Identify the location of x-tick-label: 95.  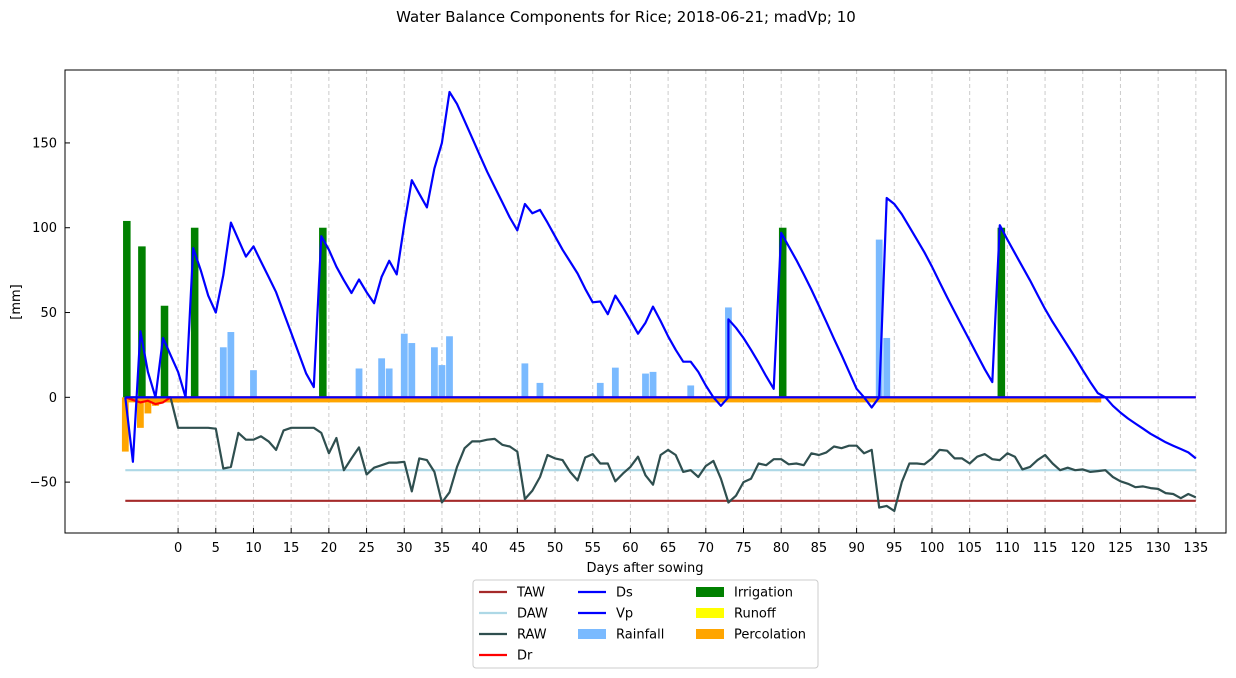
(894, 548).